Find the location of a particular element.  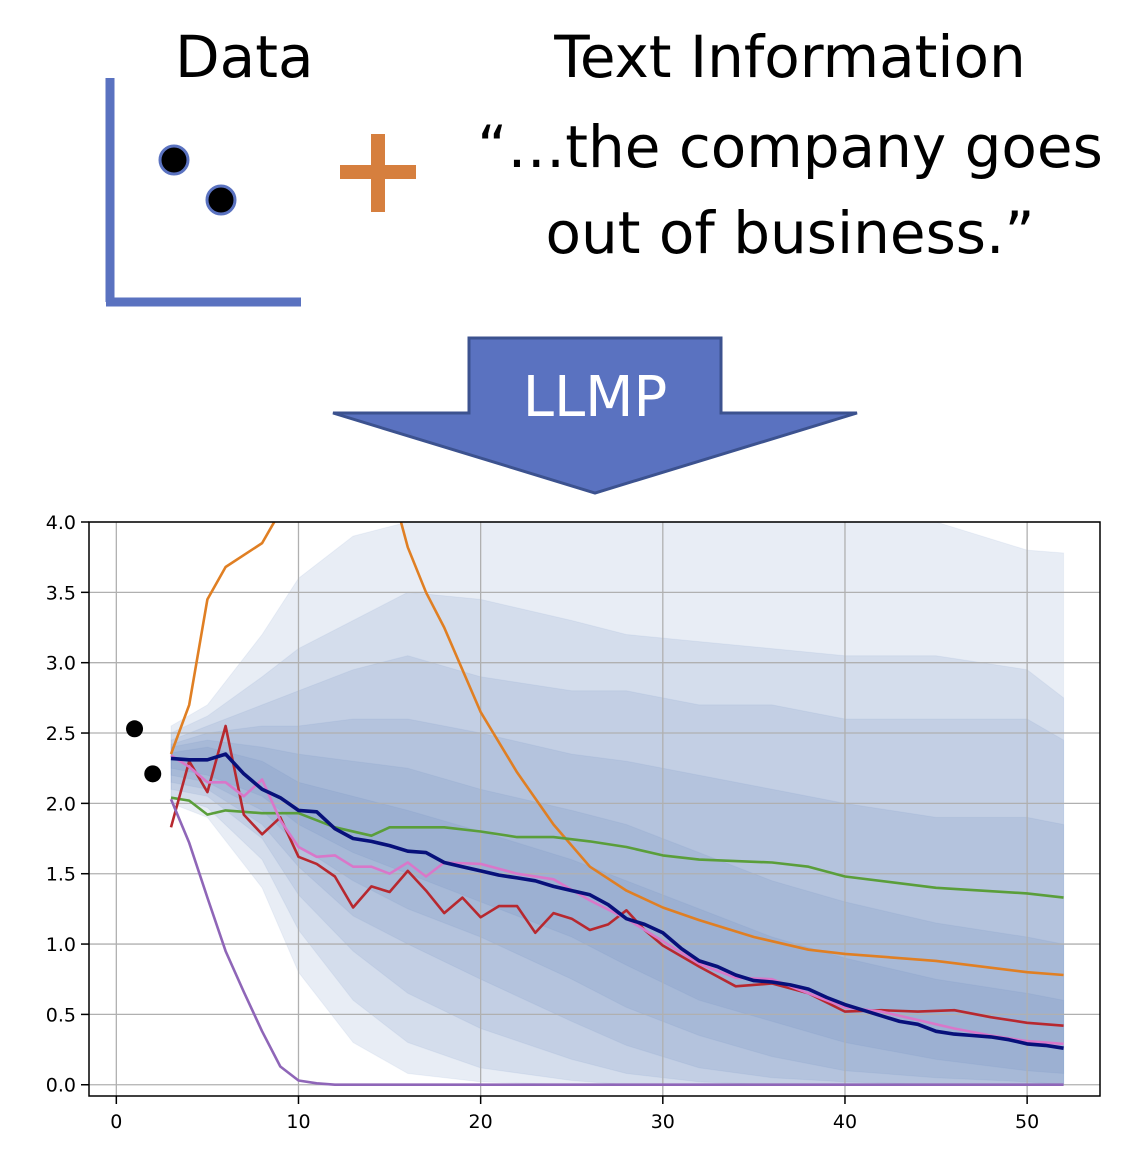

quote-line-1: “…the company goes is located at coordinates (790, 147).